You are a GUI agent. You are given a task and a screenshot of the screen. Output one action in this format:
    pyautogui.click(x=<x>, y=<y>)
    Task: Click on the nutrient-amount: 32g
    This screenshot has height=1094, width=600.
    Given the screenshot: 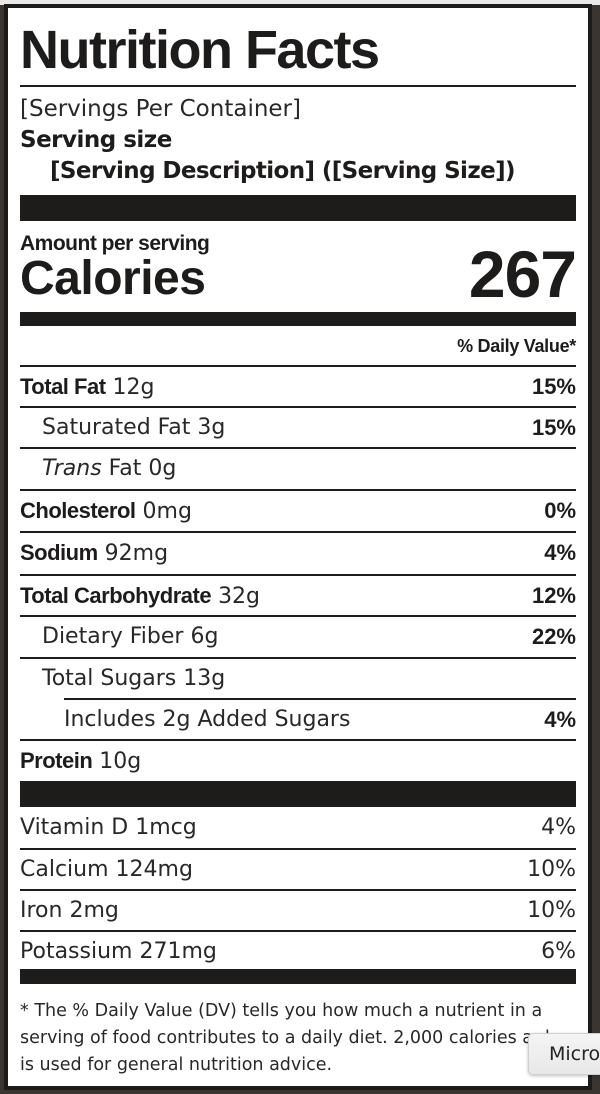 What is the action you would take?
    pyautogui.click(x=239, y=596)
    